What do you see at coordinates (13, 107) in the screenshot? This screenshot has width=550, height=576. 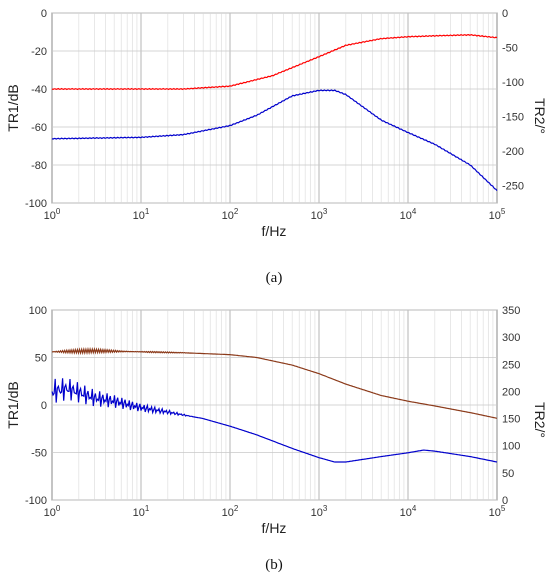 I see `panel-a-ylabel-left: TR1/dB` at bounding box center [13, 107].